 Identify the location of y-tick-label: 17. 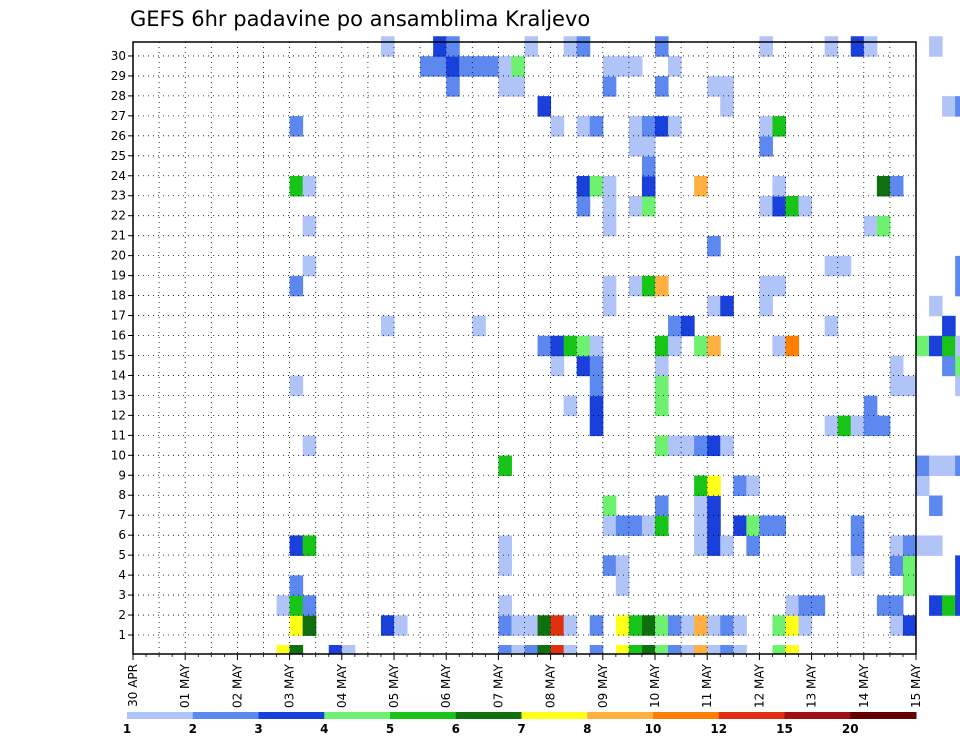
(118, 316).